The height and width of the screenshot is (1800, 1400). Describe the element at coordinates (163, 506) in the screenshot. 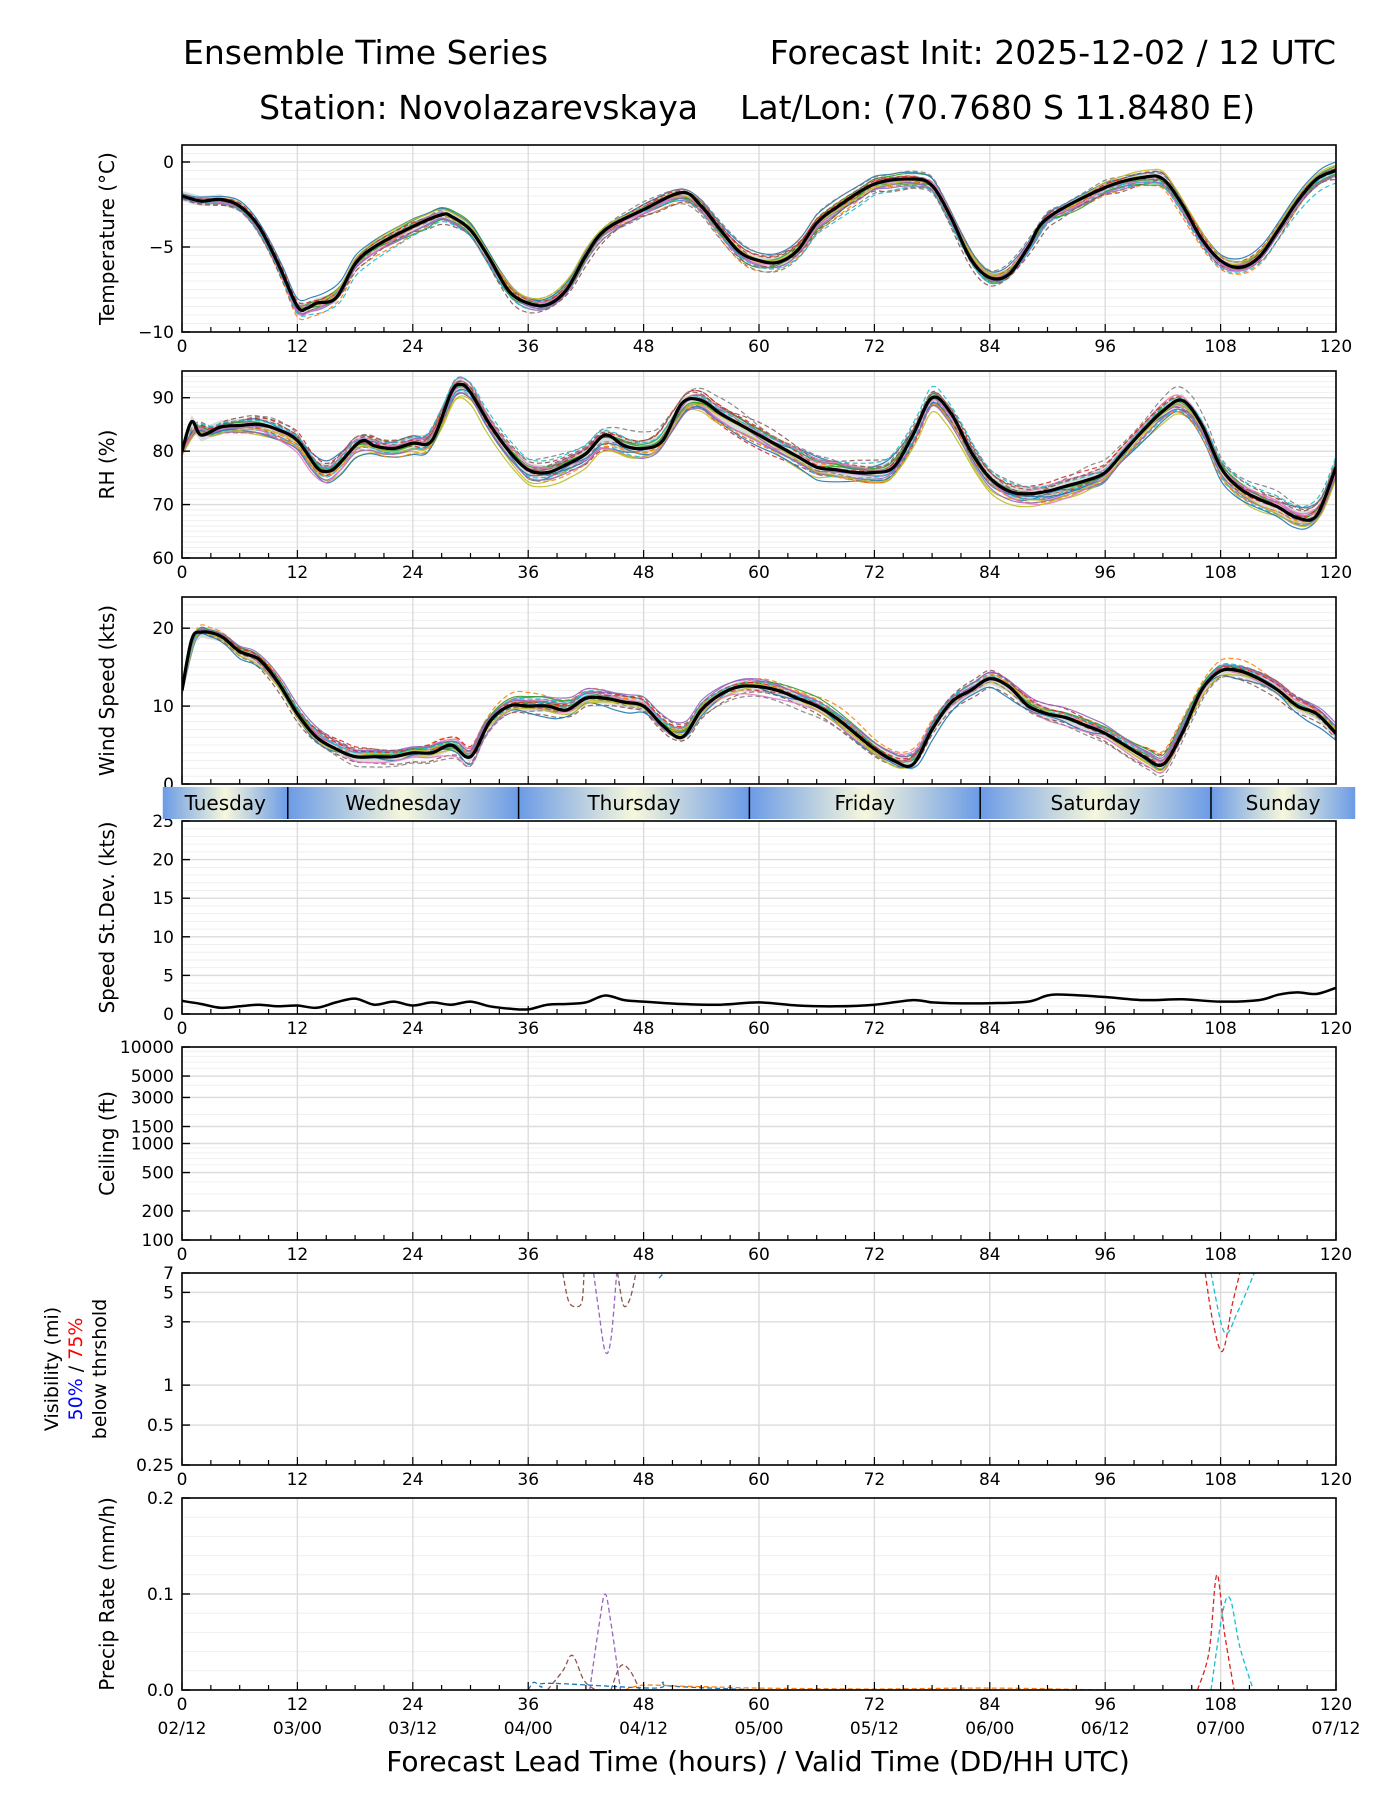

I see `y-tick-label: 70` at that location.